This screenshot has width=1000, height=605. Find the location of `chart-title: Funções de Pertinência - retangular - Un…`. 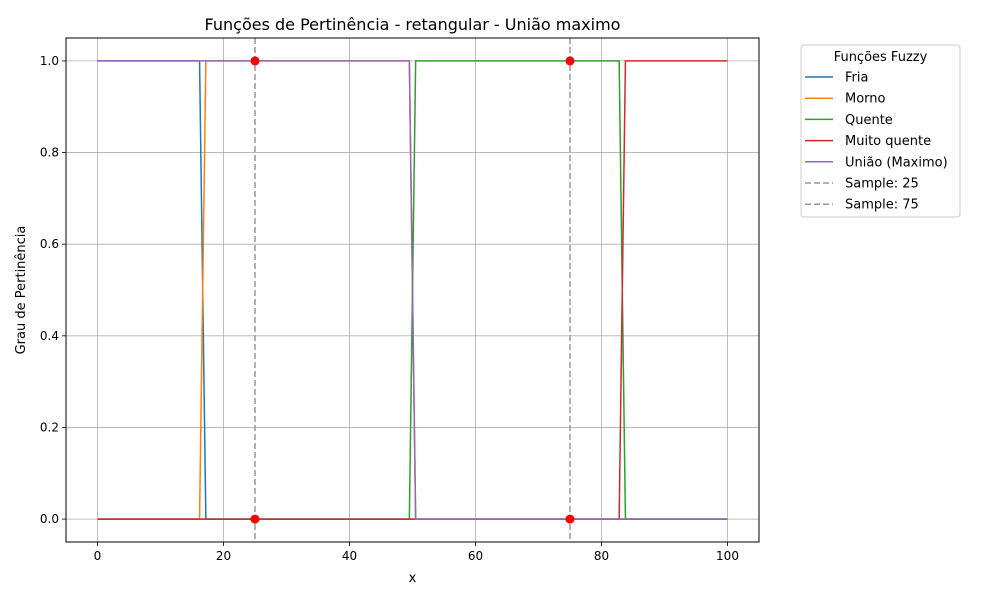

chart-title: Funções de Pertinência - retangular - Un… is located at coordinates (413, 24).